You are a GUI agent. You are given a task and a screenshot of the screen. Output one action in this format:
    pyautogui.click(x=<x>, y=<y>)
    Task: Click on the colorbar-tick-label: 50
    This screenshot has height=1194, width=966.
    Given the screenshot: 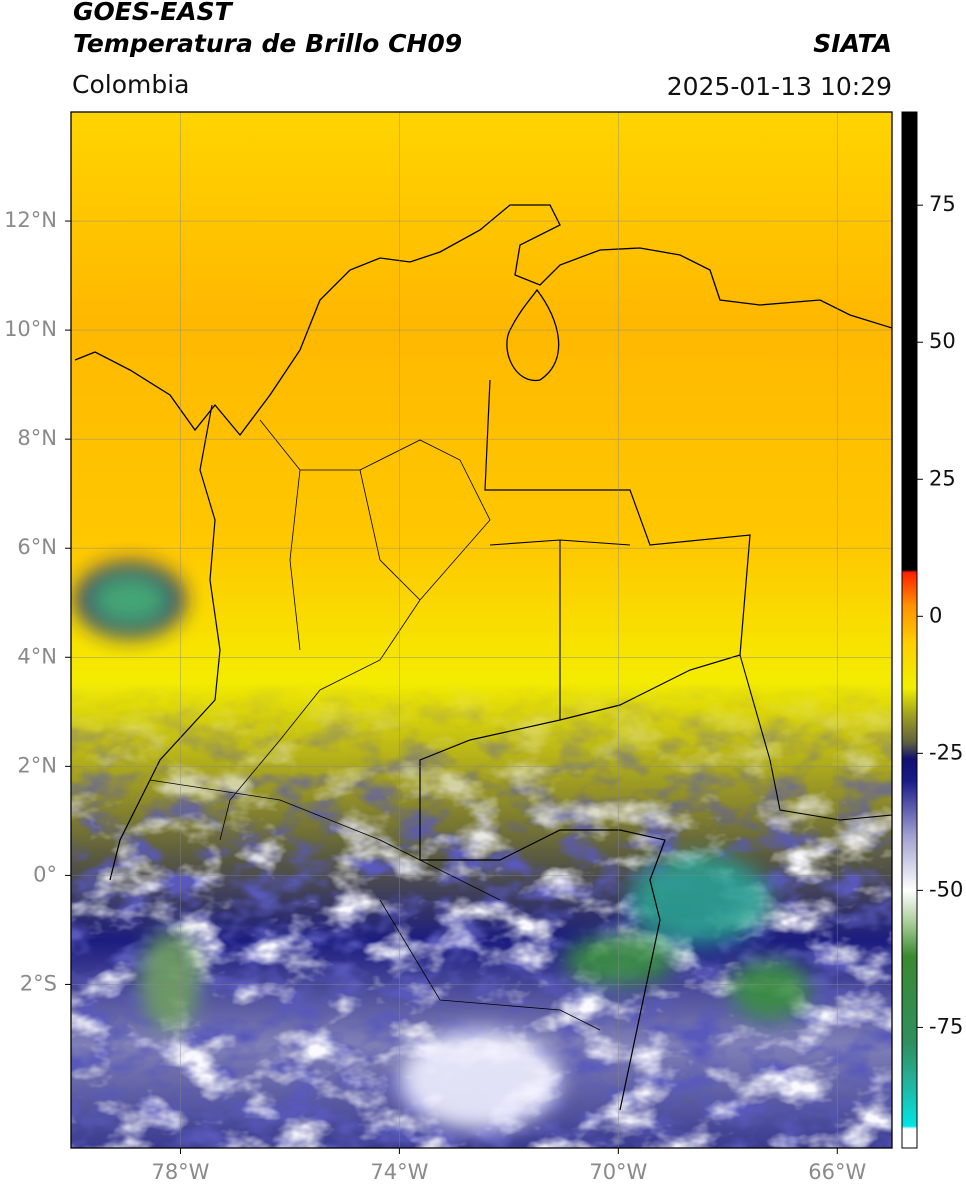 What is the action you would take?
    pyautogui.click(x=942, y=341)
    